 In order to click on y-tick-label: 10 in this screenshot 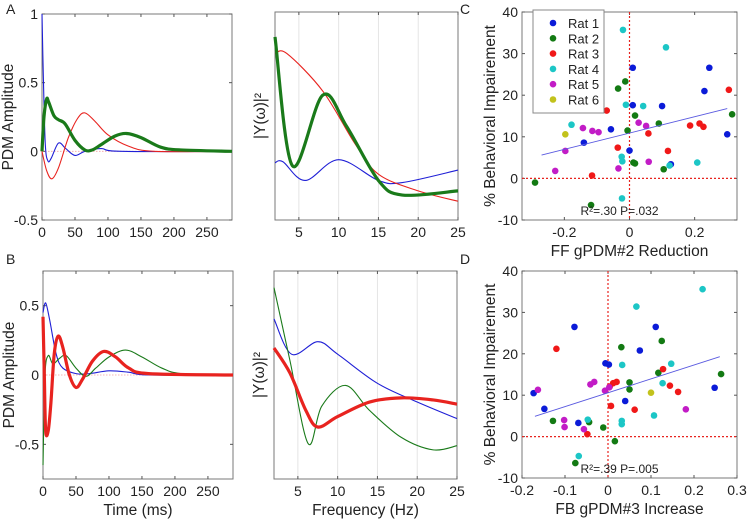, I will do `click(510, 395)`.